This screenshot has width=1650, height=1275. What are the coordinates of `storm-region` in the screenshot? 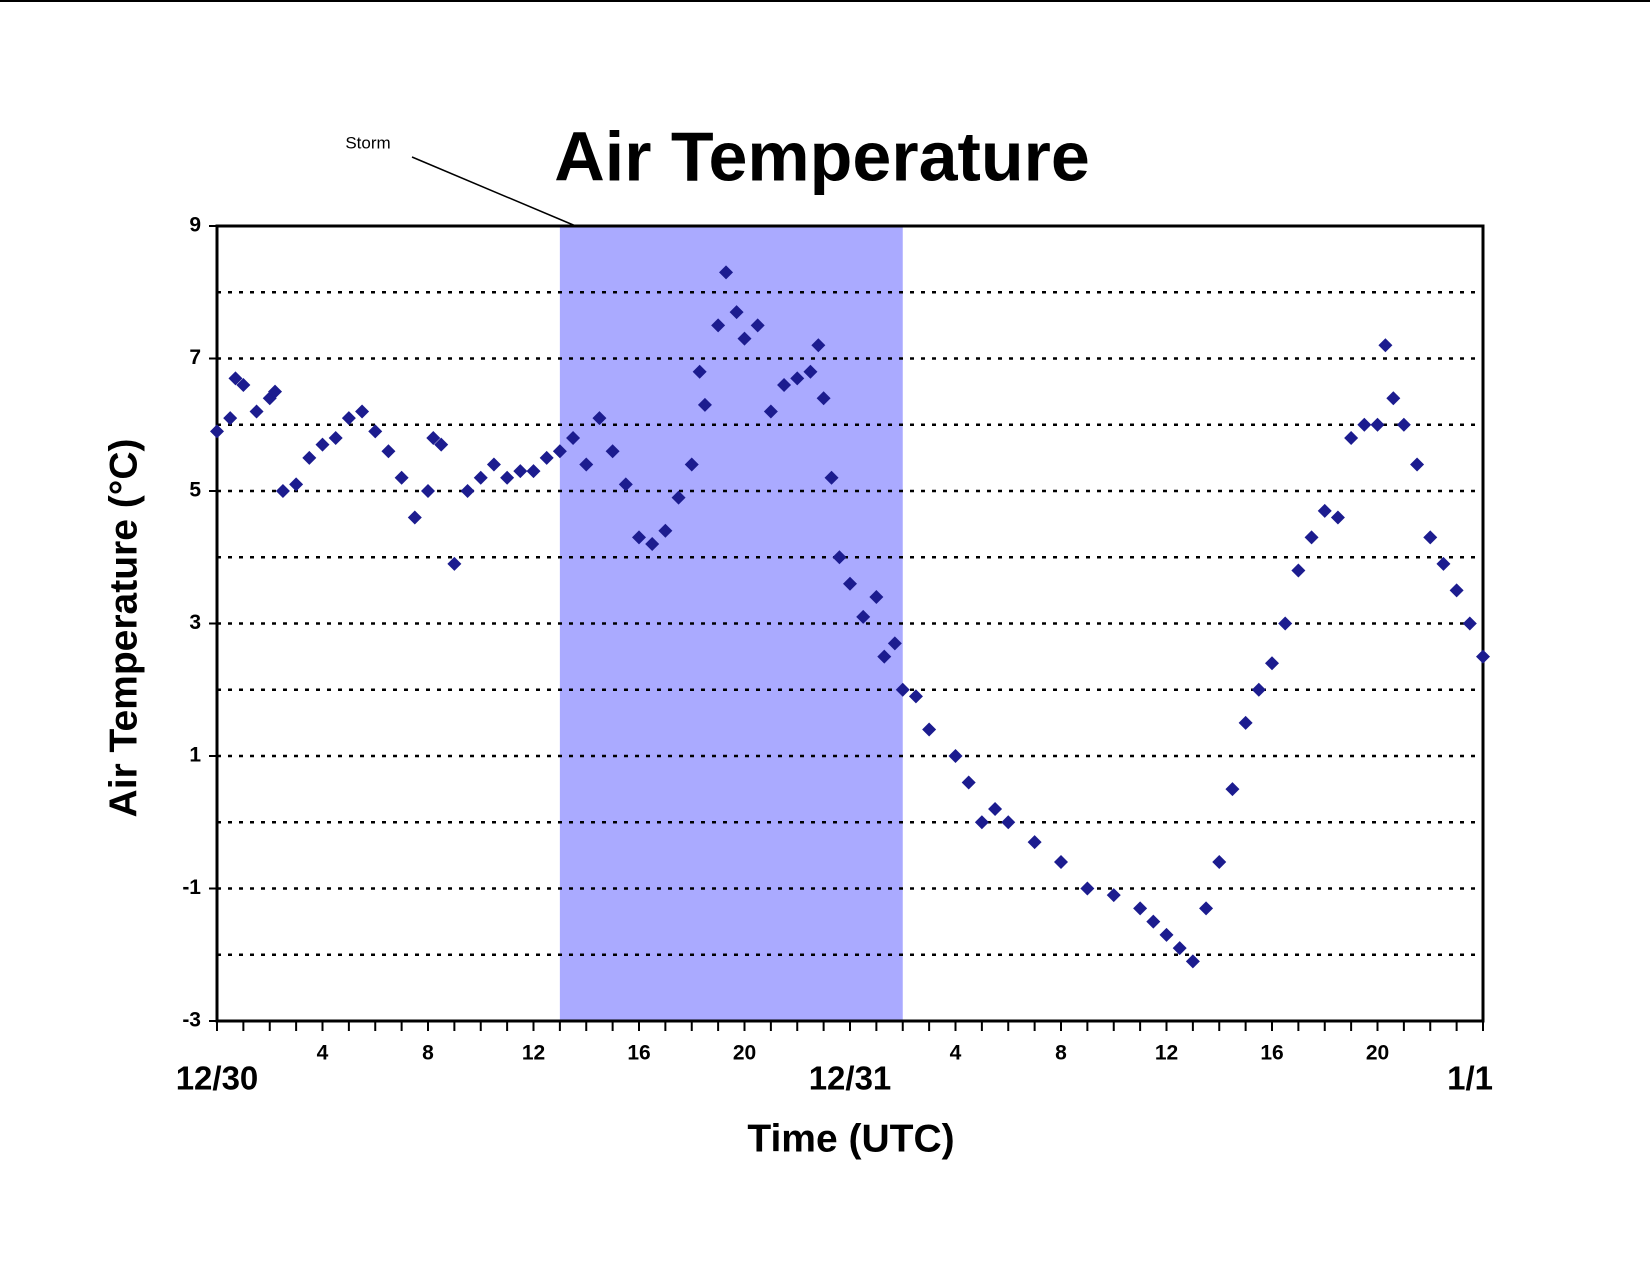 It's located at (731, 623).